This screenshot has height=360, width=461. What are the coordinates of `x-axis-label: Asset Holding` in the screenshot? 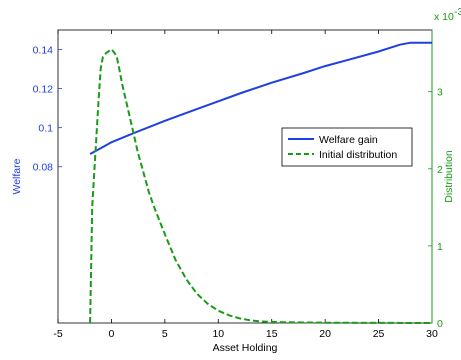 It's located at (245, 348).